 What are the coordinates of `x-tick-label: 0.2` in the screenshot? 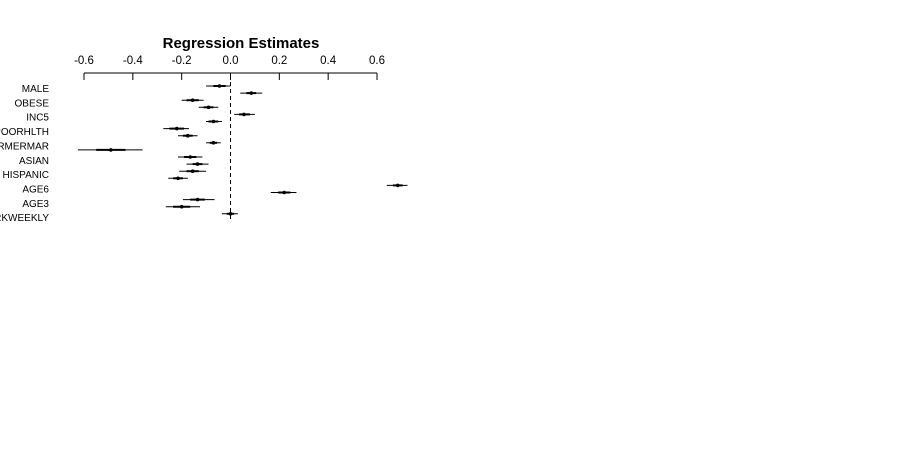 It's located at (279, 61).